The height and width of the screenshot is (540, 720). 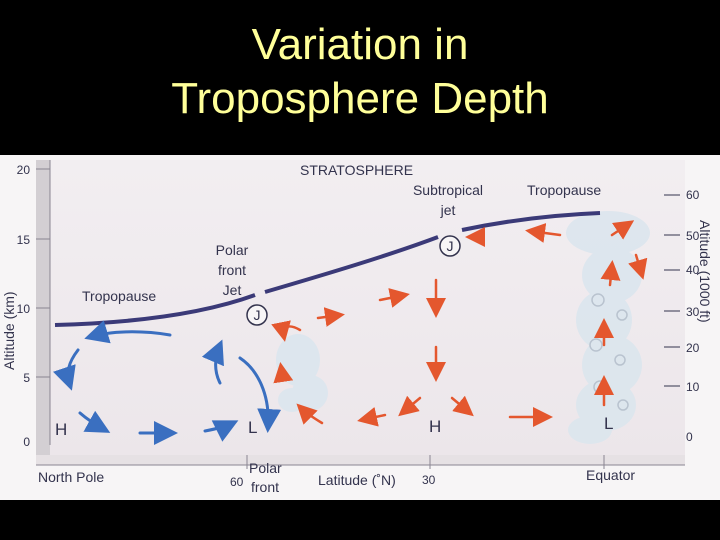 I want to click on subtropical-jet-symbol: J, so click(x=450, y=246).